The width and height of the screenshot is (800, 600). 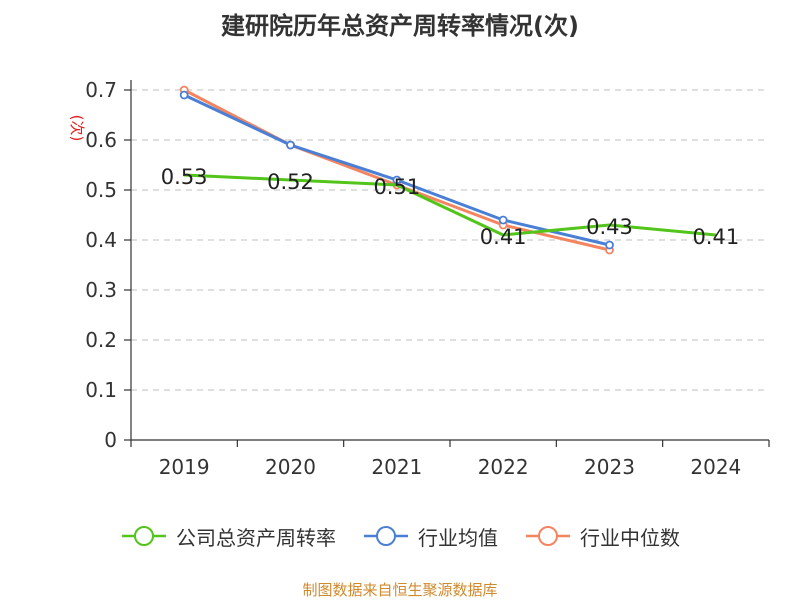 I want to click on chart-title: 建研院历年总资产周转率情况(次), so click(x=400, y=26).